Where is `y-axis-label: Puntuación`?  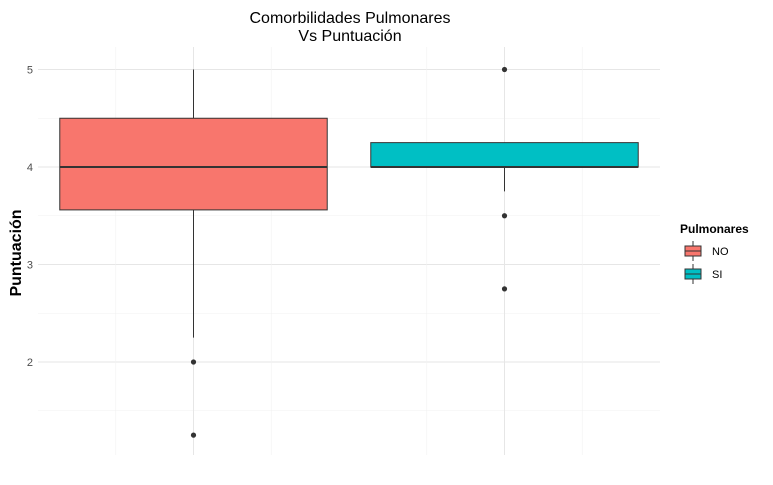 y-axis-label: Puntuación is located at coordinates (16, 252).